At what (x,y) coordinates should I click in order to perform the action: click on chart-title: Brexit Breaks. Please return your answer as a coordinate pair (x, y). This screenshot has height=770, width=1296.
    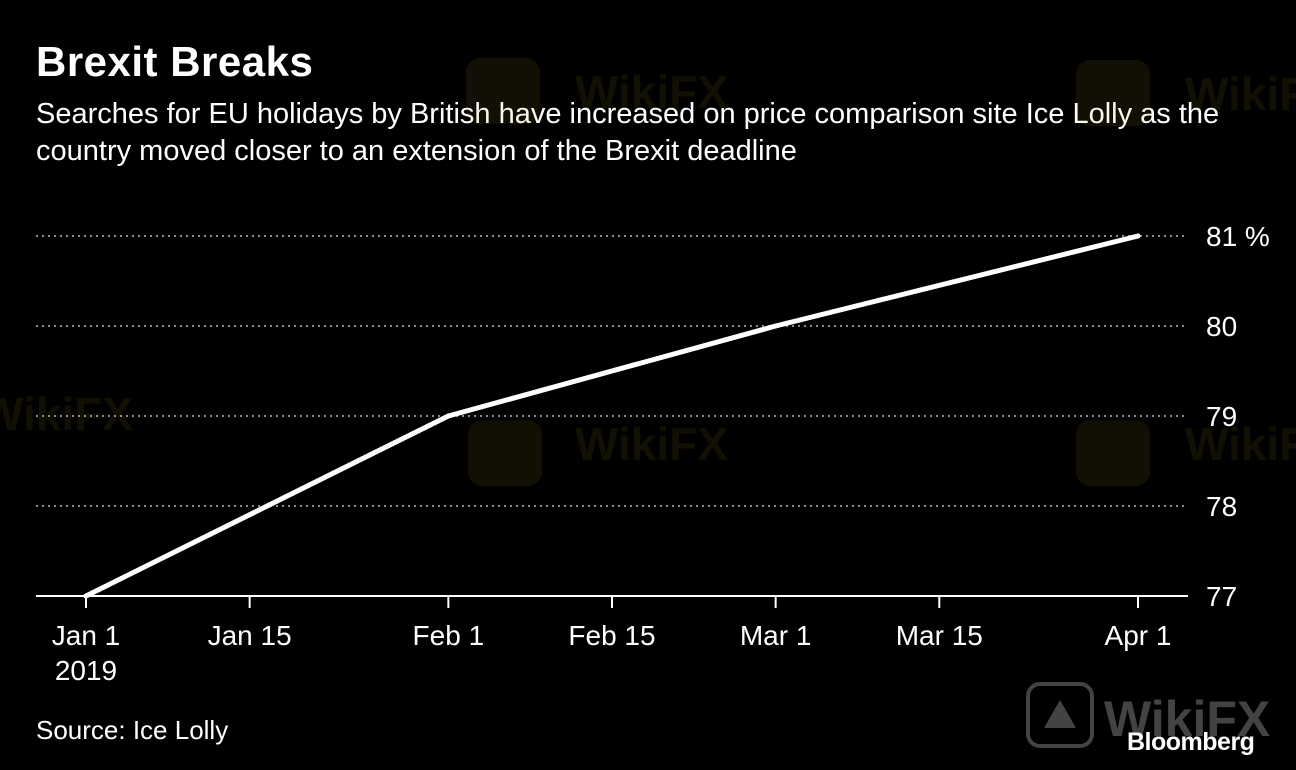
    Looking at the image, I should click on (175, 61).